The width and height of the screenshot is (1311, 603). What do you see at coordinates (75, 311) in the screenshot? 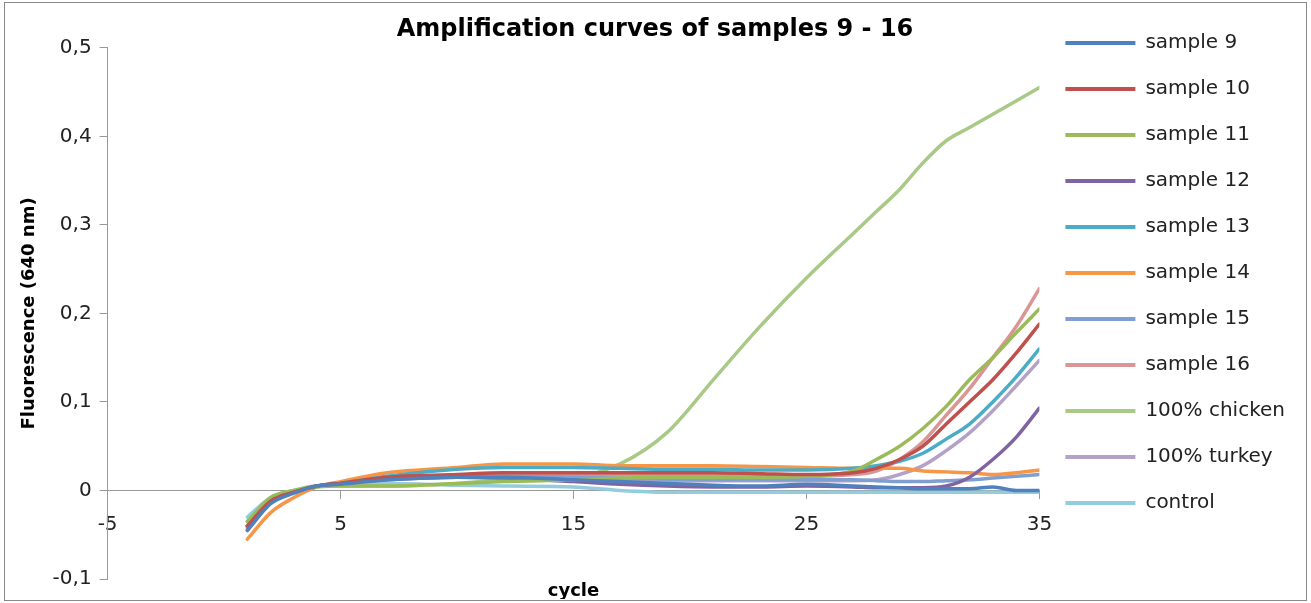
I see `y-tick-label: 0,2` at bounding box center [75, 311].